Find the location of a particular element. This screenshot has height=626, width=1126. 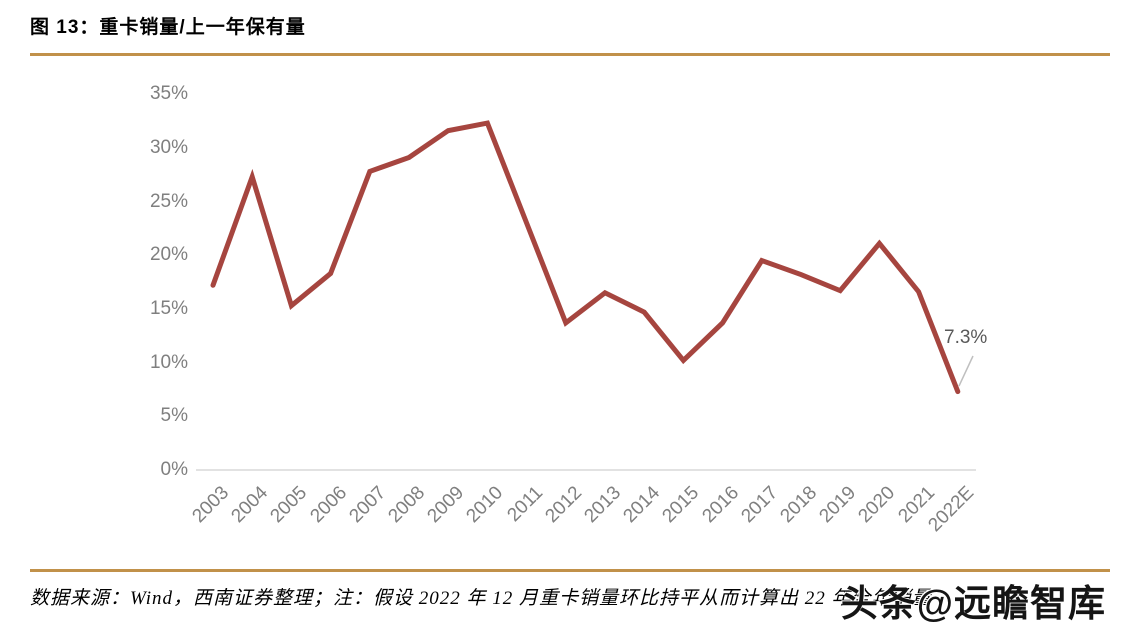

y-axis-tick-label: 35% is located at coordinates (168, 94).